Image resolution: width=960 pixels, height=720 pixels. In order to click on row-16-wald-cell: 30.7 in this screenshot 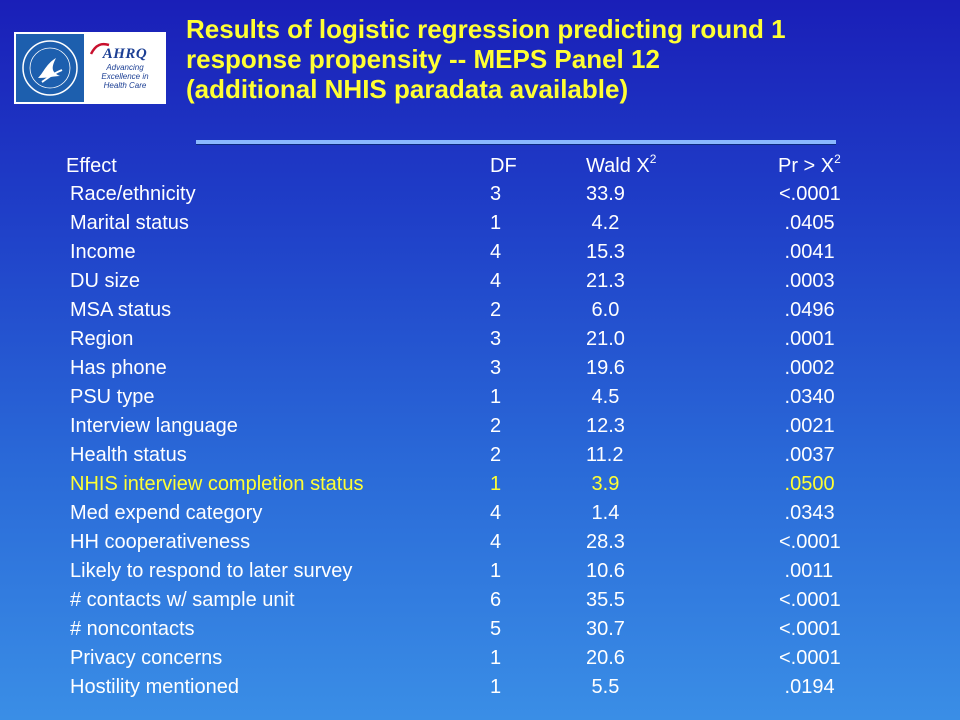, I will do `click(605, 629)`.